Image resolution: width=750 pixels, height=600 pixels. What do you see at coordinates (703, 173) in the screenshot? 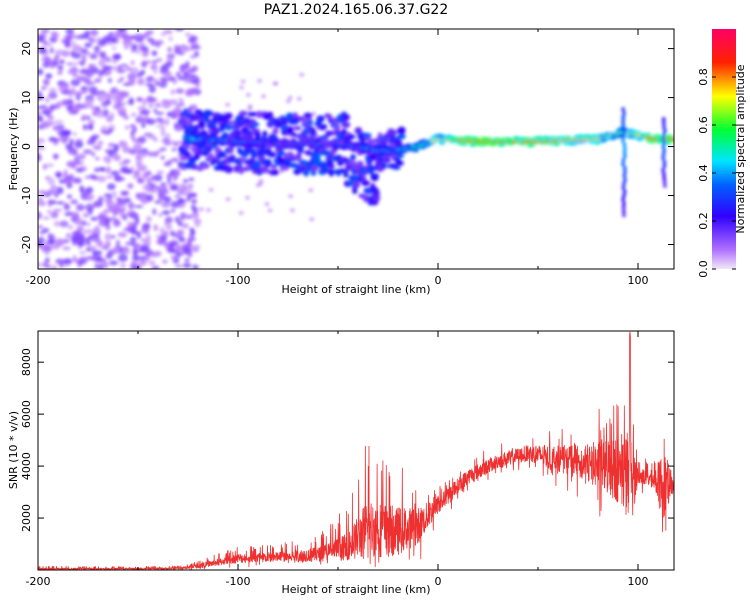
I see `colorbar-tick-label: 0.4` at bounding box center [703, 173].